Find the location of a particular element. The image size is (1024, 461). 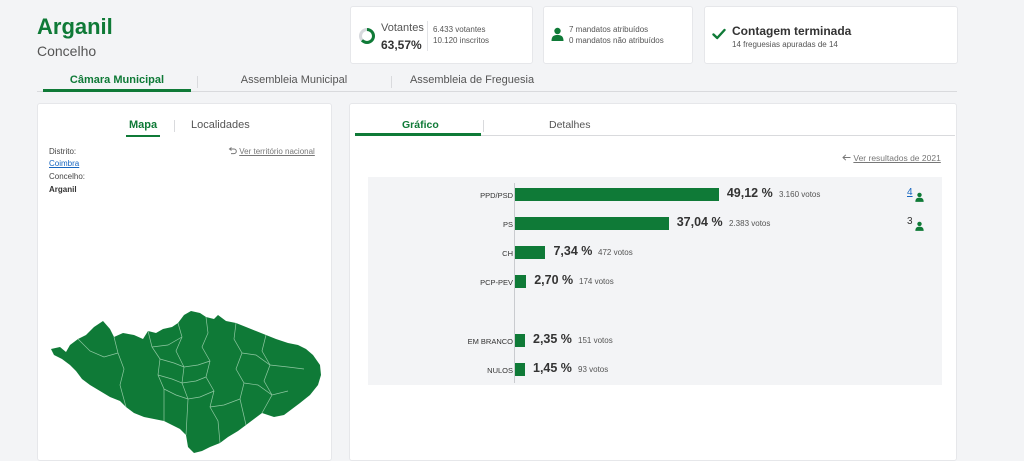

undo-icon is located at coordinates (232, 151).